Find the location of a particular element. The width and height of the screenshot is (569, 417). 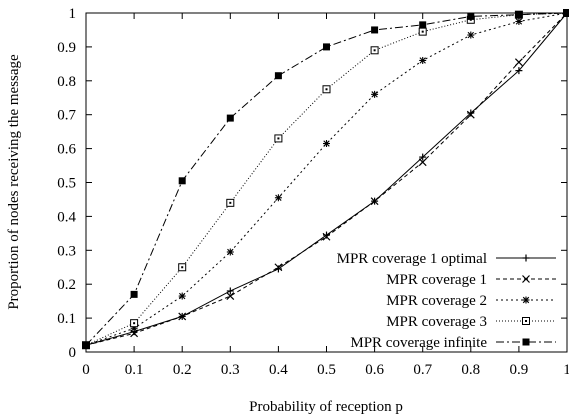

x-tick-label: 0.1 is located at coordinates (134, 370).